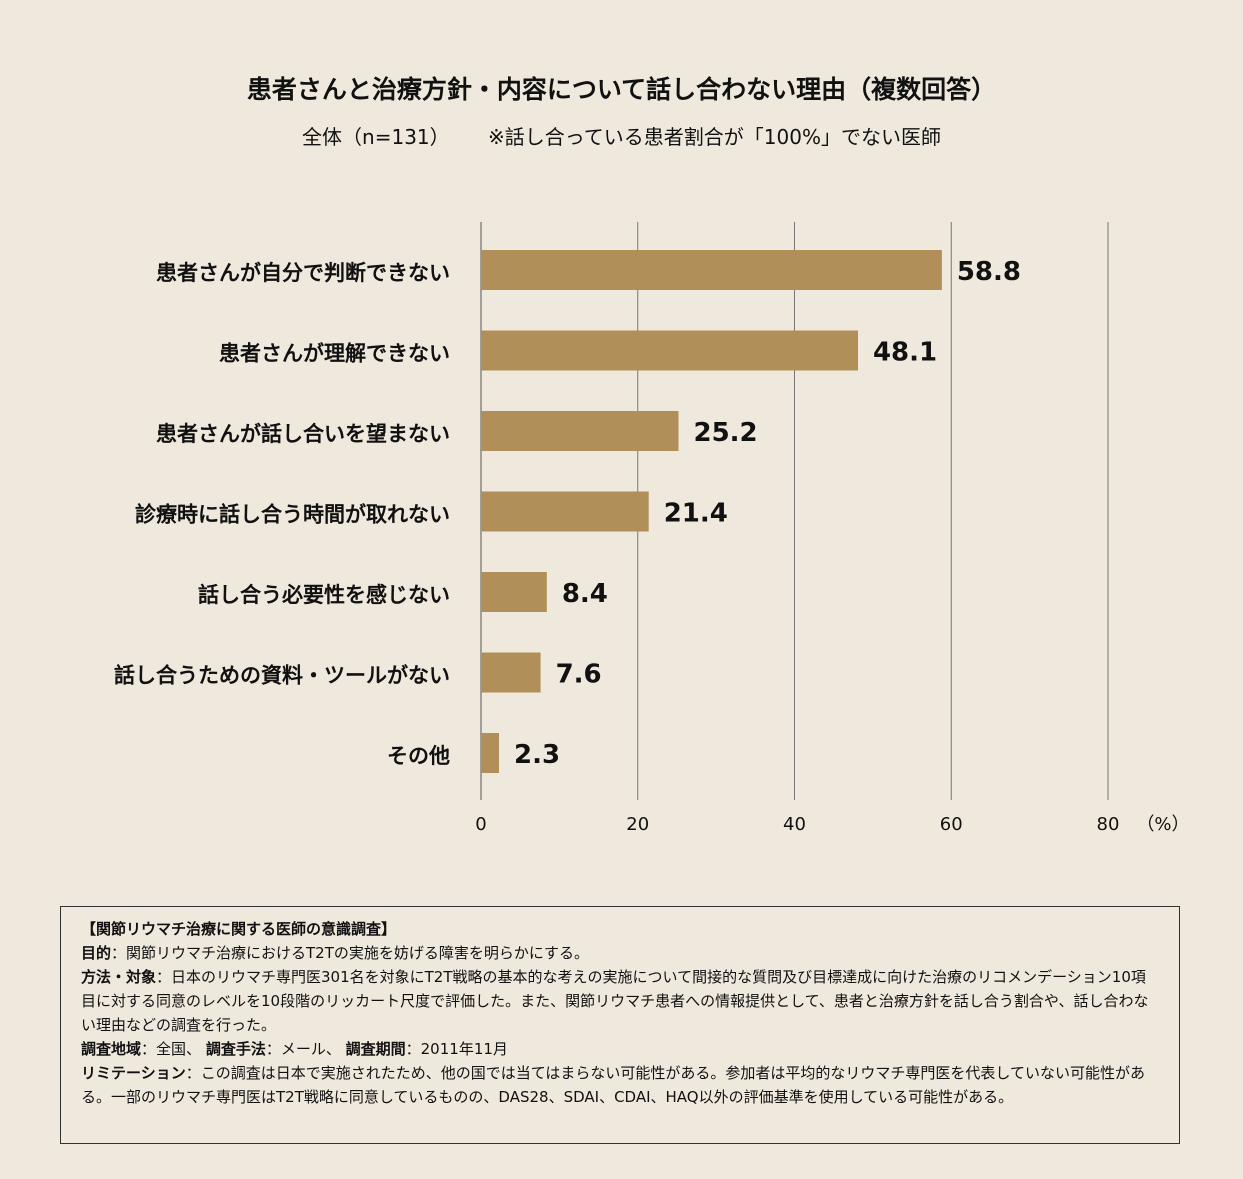 The width and height of the screenshot is (1243, 1179). Describe the element at coordinates (989, 272) in the screenshot. I see `data-label: 58.8` at that location.